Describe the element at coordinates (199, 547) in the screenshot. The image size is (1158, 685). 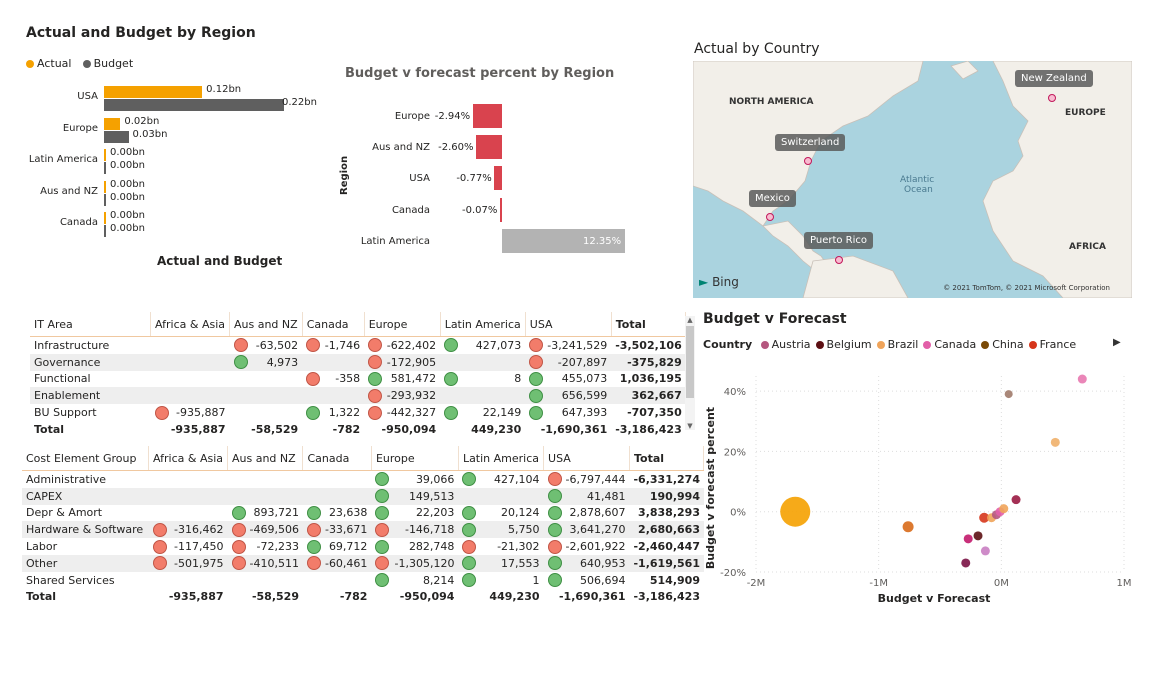
I see `cell-value: -117,450` at that location.